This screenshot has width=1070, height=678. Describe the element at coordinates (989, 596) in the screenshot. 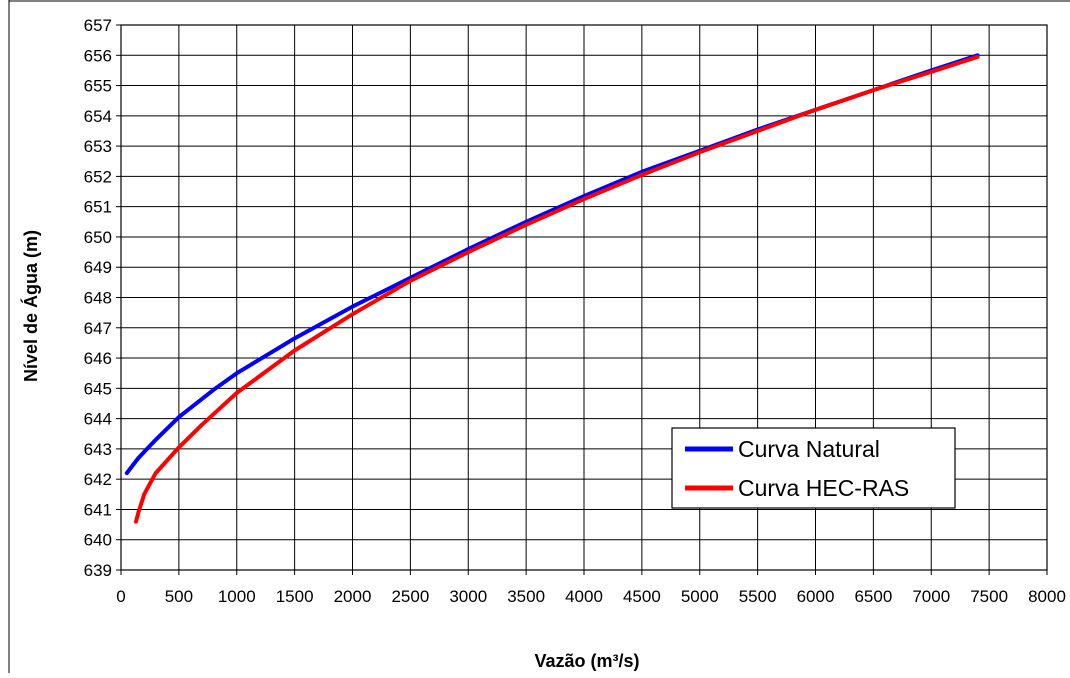

I see `x-tick-label-7500: 7500` at that location.